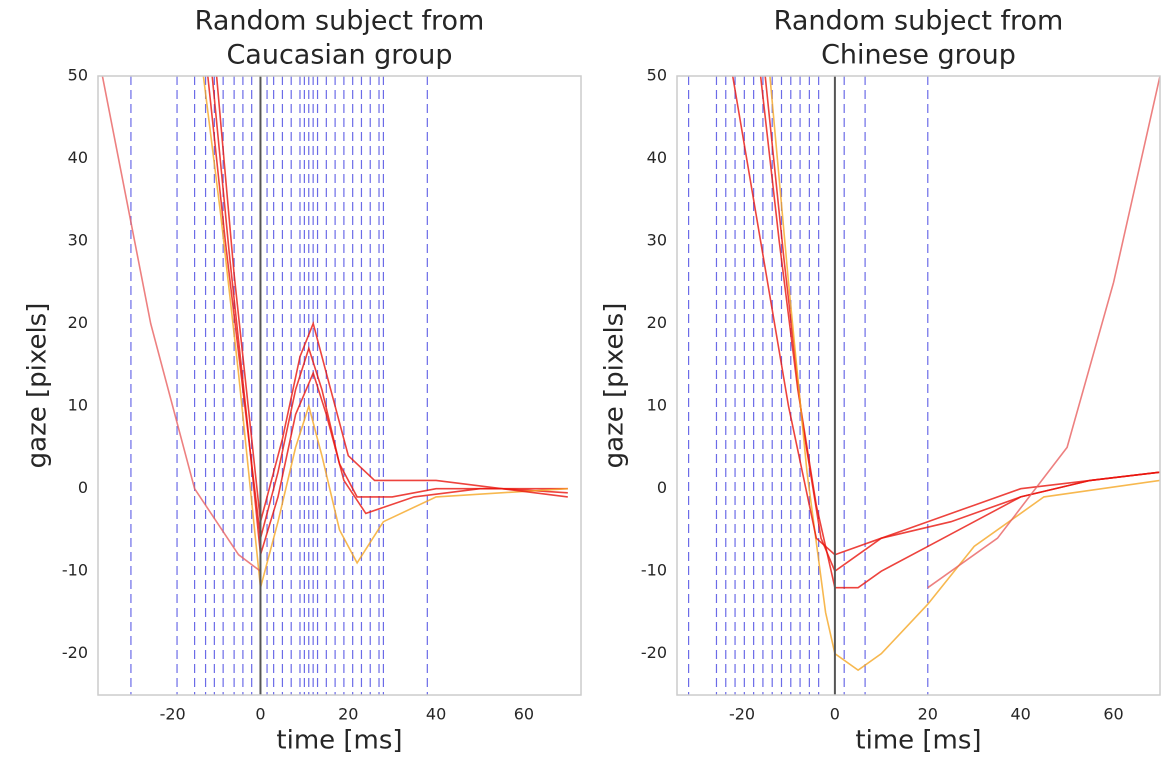  Describe the element at coordinates (918, 55) in the screenshot. I see `chart-title: Chinese group` at that location.